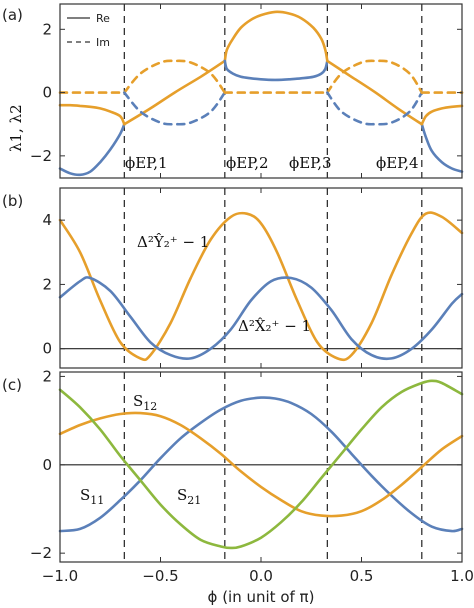 The image size is (474, 608). I want to click on legend-im-label: Im, so click(103, 42).